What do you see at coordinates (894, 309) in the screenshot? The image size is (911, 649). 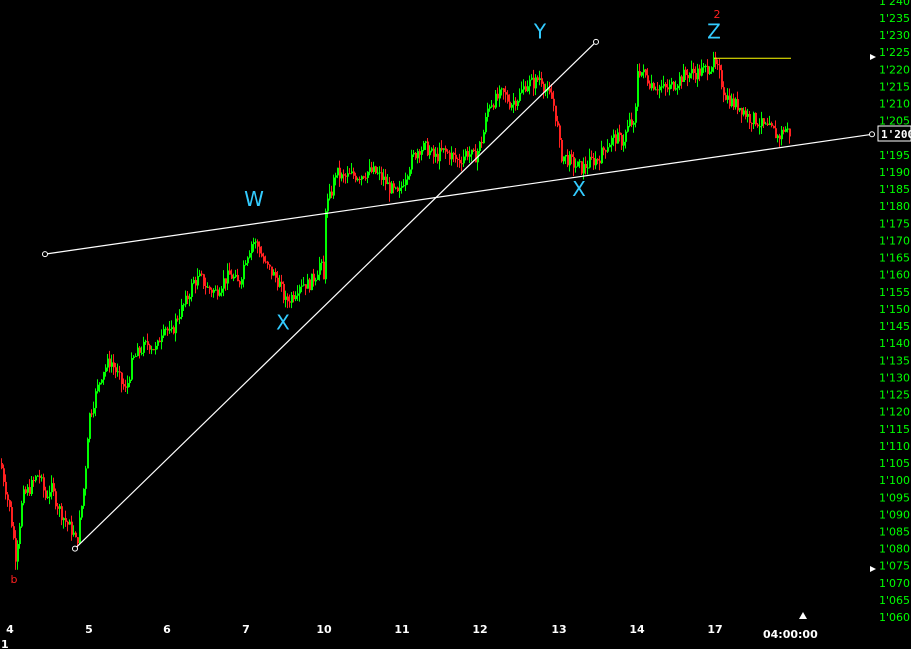 I see `y-tick-label: 1'150` at bounding box center [894, 309].